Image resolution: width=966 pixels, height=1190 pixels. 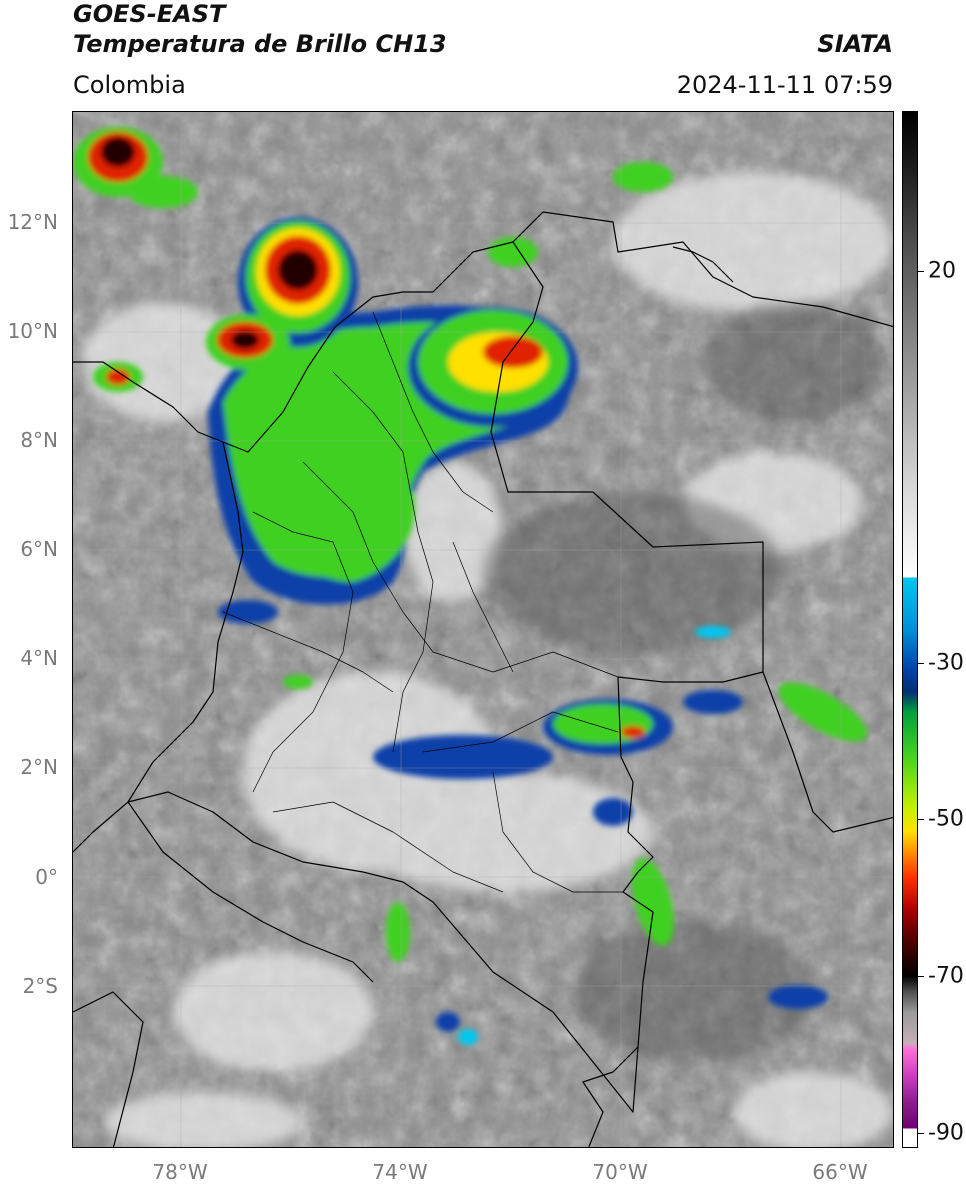 I want to click on lon-label-66w: 66°W, so click(x=840, y=1172).